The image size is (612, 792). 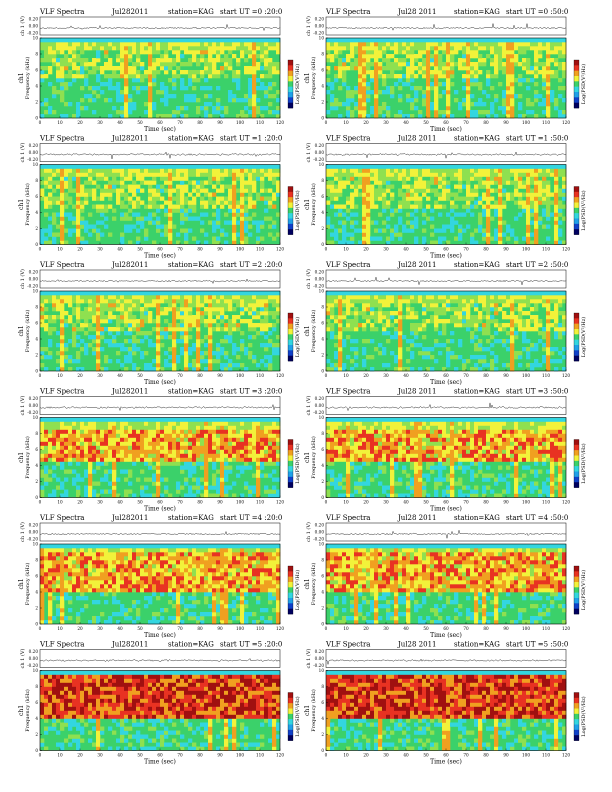 I want to click on amplitude-axis-label: ch 1 (V), so click(x=308, y=153).